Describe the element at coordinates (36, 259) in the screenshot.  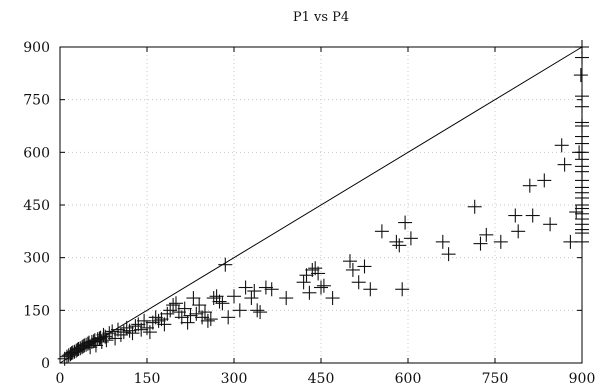
I see `y-tick-label: 300` at that location.